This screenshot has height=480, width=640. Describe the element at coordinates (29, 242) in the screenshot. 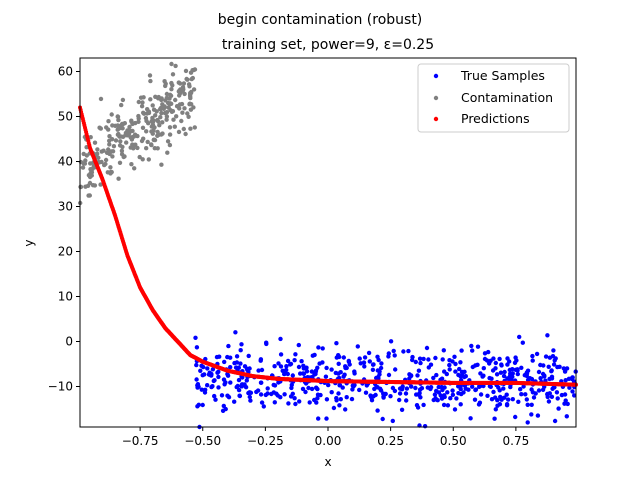

I see `y-axis-label: y` at that location.